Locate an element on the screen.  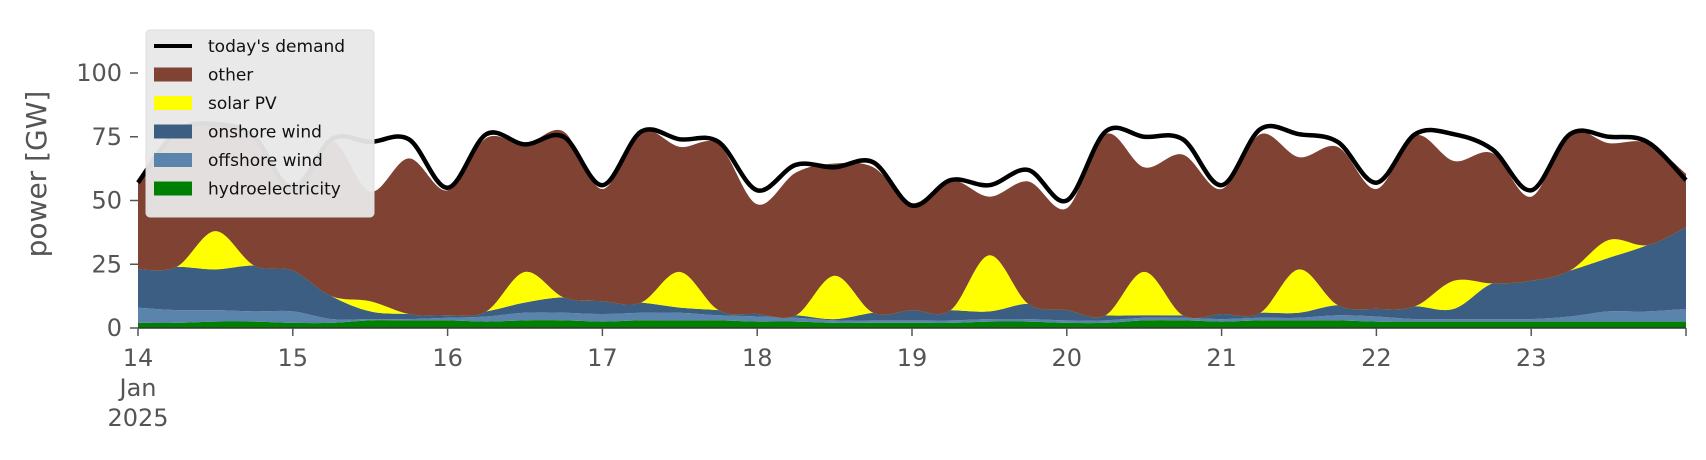
legend-label-onshore-wind: onshore wind is located at coordinates (265, 133).